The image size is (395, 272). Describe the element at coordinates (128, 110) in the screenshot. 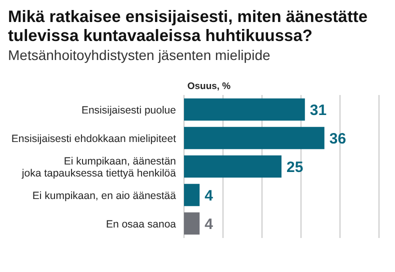

I see `y-tick-label: Ensisijaisesti puolue` at that location.